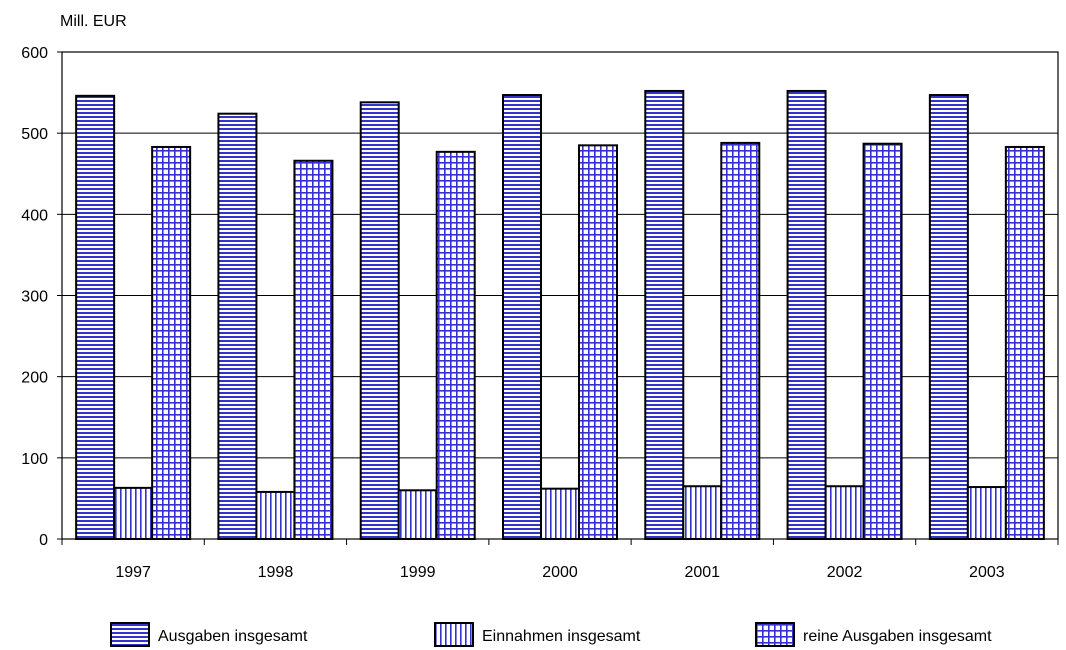 The width and height of the screenshot is (1066, 650). I want to click on x-tick-label: 2001, so click(702, 572).